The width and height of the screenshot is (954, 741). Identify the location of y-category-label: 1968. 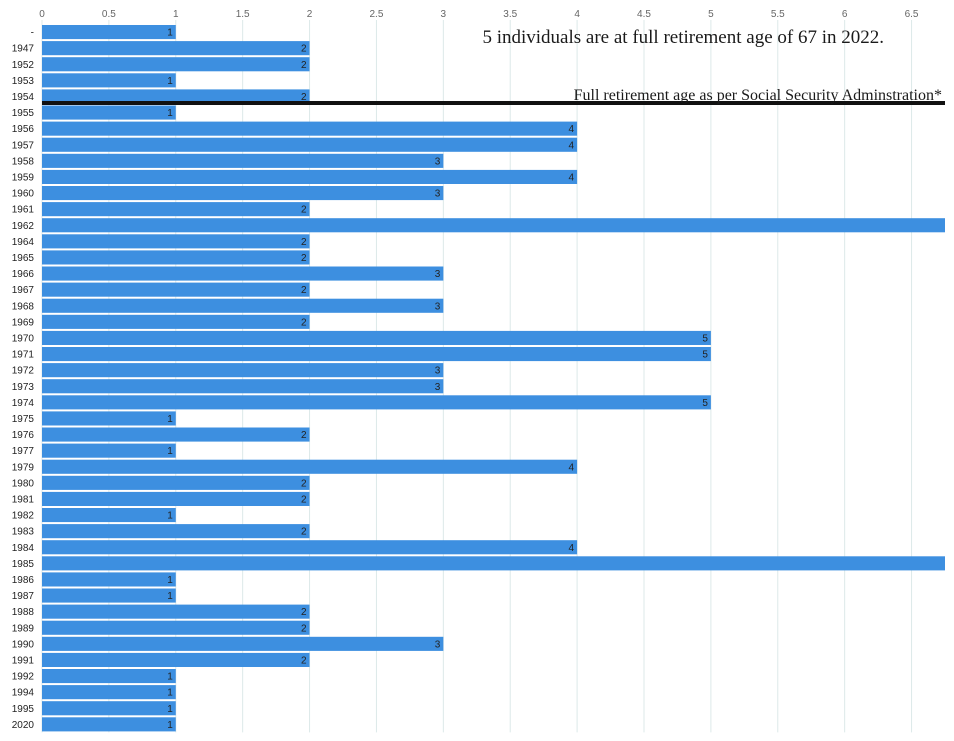
(23, 306).